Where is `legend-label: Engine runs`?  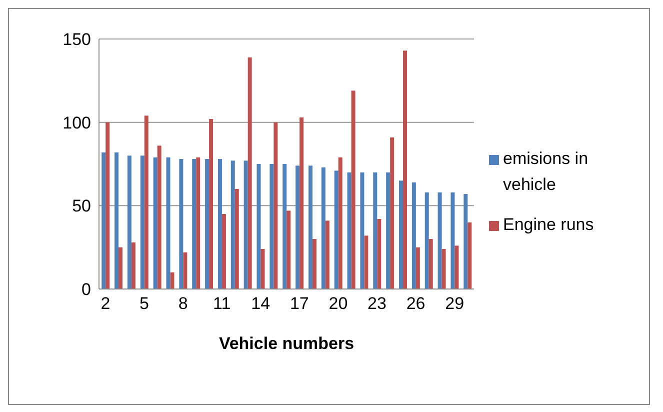
legend-label: Engine runs is located at coordinates (548, 225).